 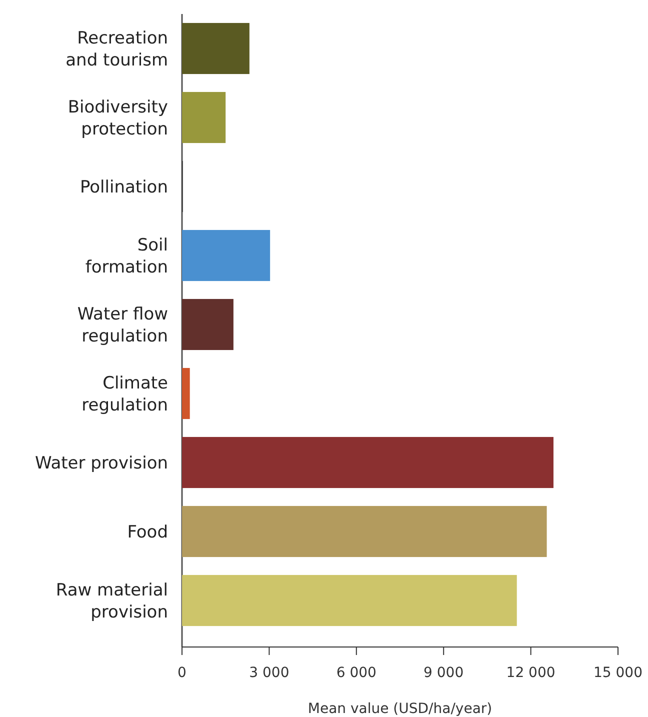 What do you see at coordinates (101, 464) in the screenshot?
I see `y-tick-label: Water provision` at bounding box center [101, 464].